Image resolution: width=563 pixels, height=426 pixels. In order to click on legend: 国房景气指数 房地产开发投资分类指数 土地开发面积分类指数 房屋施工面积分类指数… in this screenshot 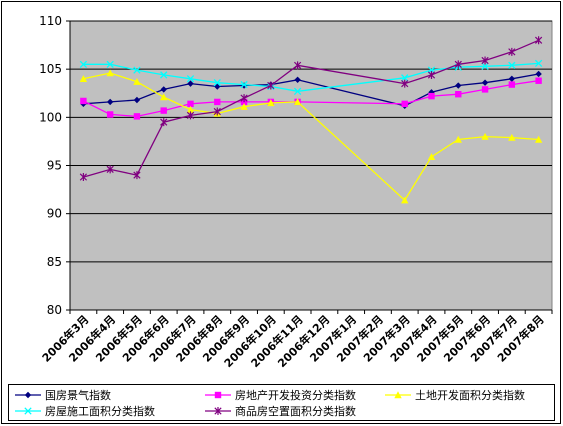, I will do `click(281, 402)`.